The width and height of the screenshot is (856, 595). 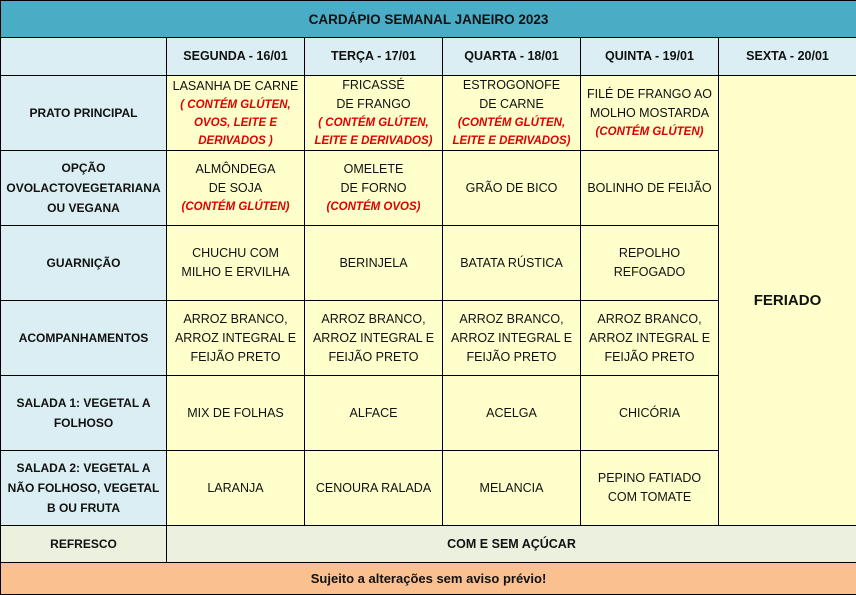 What do you see at coordinates (787, 301) in the screenshot?
I see `holiday-cell: FERIADO` at bounding box center [787, 301].